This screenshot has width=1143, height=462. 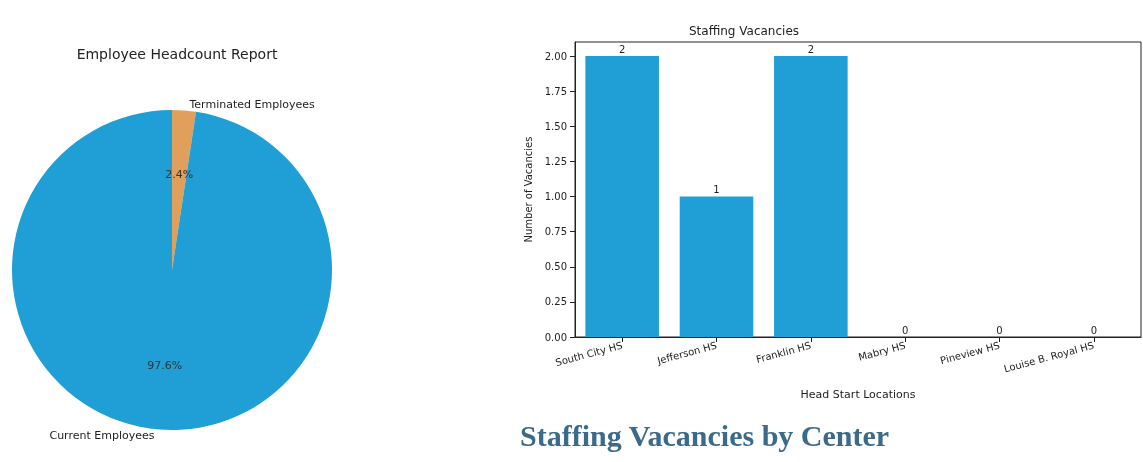 I want to click on x-axis-title: Head Start Locations, so click(x=858, y=394).